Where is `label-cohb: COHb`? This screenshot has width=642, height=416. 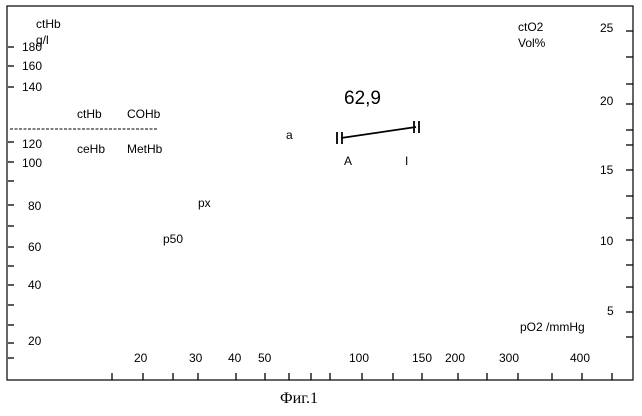 label-cohb: COHb is located at coordinates (144, 114).